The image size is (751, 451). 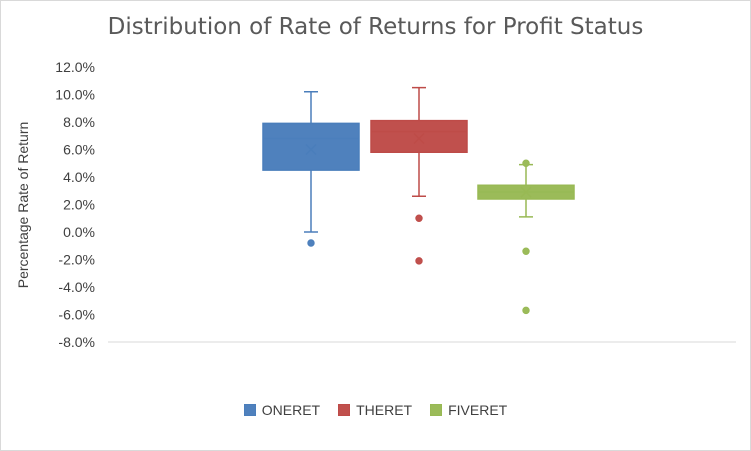 What do you see at coordinates (79, 177) in the screenshot?
I see `y-tick-label: 4.0%` at bounding box center [79, 177].